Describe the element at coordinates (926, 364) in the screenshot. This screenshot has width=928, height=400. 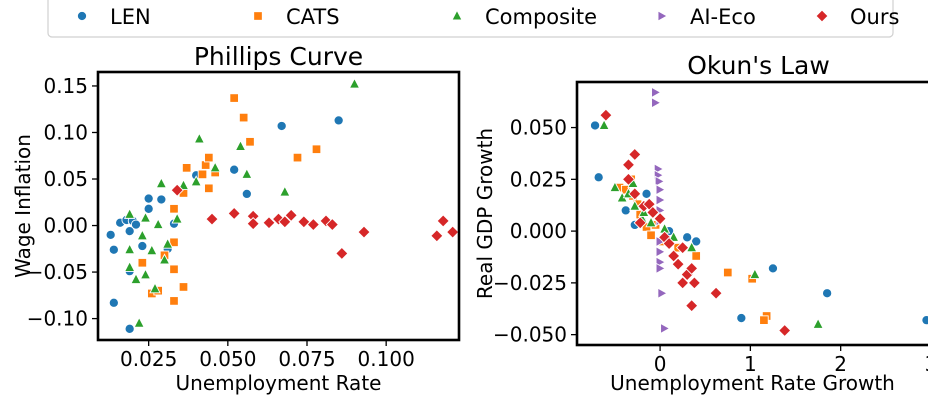
I see `x-tick-label: 3` at that location.